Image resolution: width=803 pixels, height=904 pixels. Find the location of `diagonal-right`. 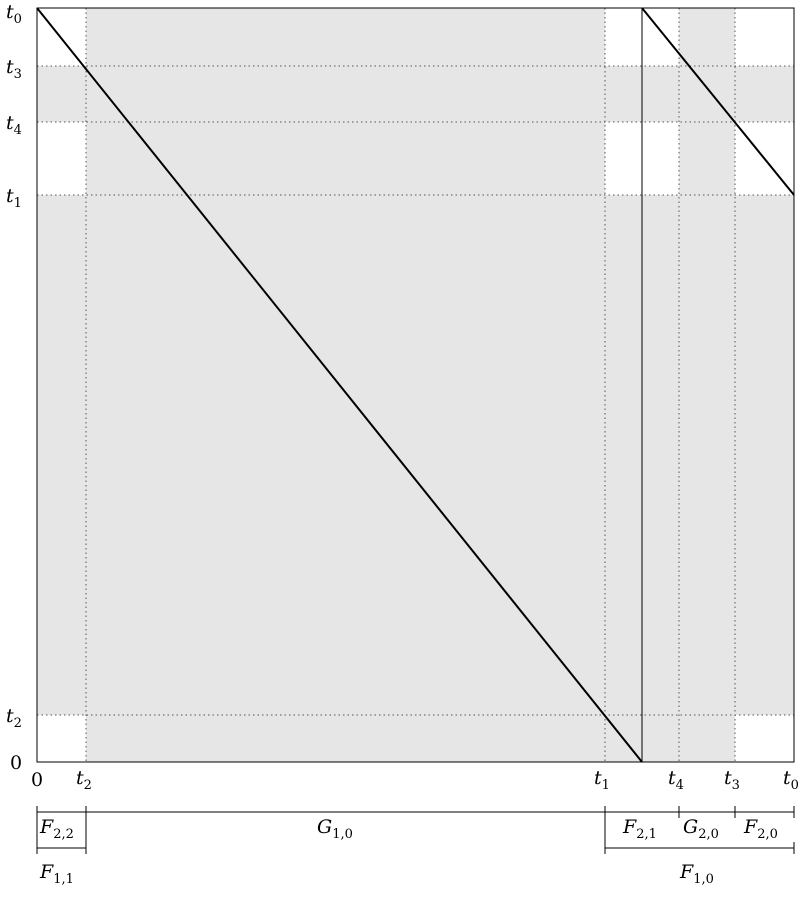

diagonal-right is located at coordinates (718, 101).